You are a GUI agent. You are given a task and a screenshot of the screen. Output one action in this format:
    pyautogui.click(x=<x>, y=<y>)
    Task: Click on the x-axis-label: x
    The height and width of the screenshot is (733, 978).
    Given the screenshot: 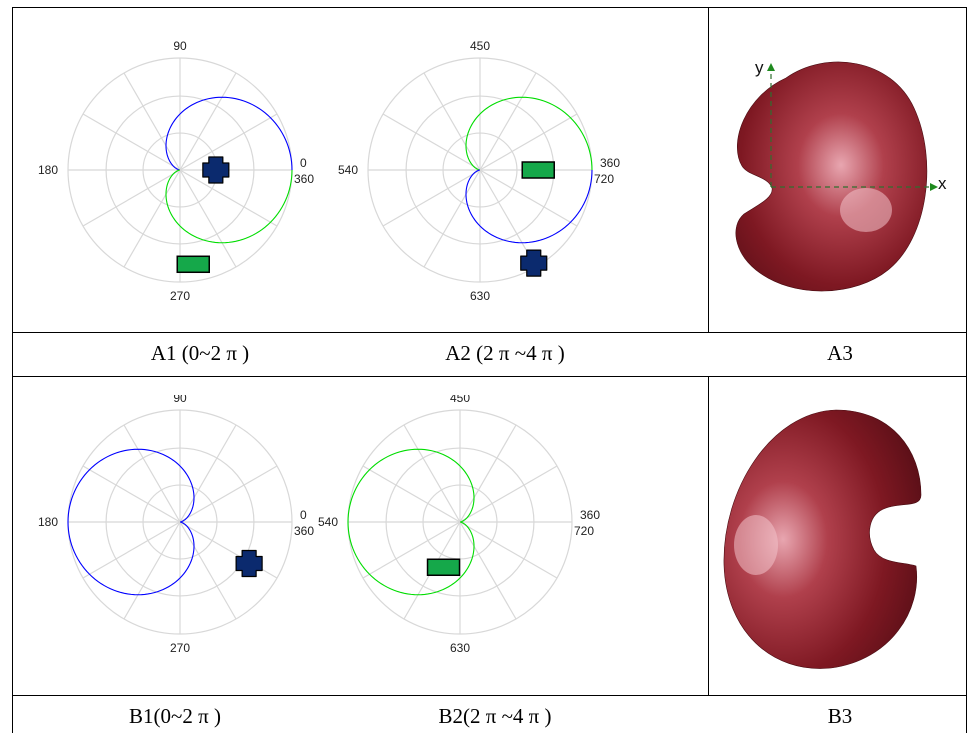 What is the action you would take?
    pyautogui.click(x=942, y=183)
    